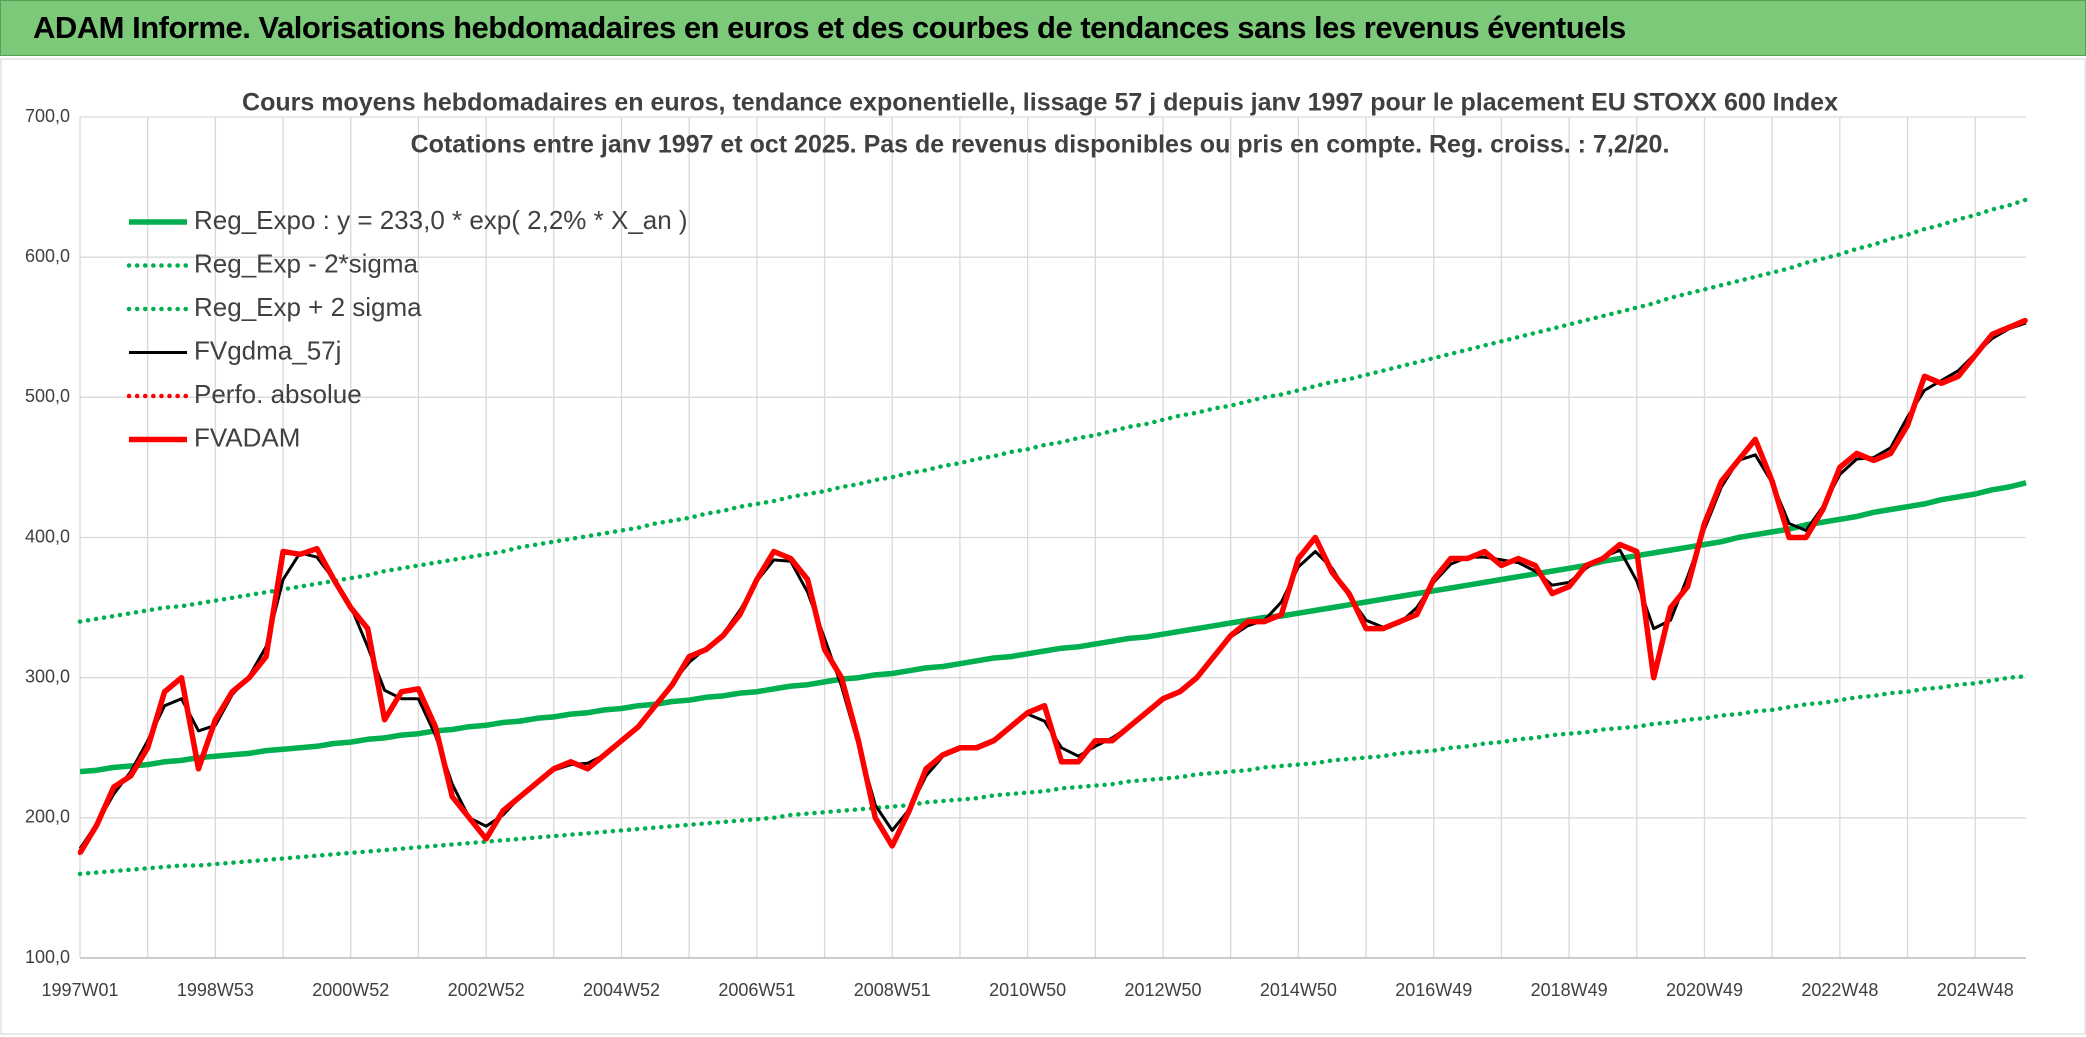 The height and width of the screenshot is (1037, 2086). Describe the element at coordinates (756, 990) in the screenshot. I see `x-tick-label: 2006W51` at that location.